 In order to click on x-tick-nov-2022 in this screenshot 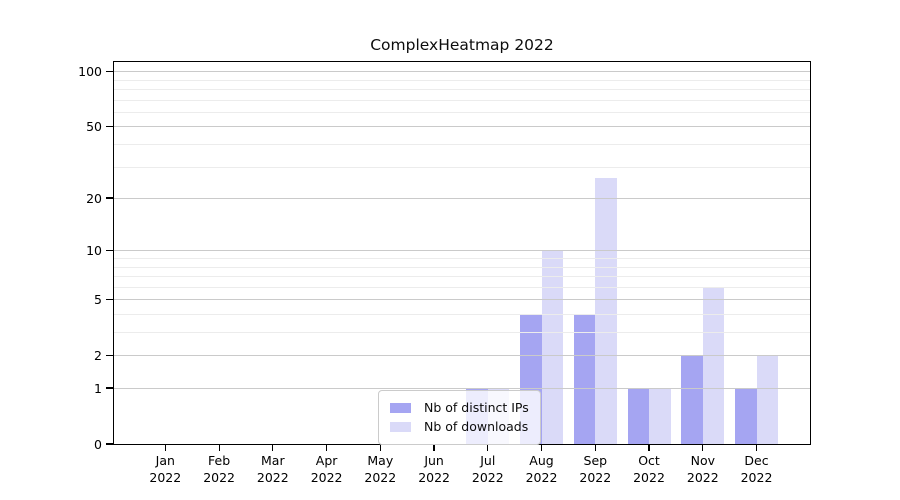, I will do `click(703, 448)`.